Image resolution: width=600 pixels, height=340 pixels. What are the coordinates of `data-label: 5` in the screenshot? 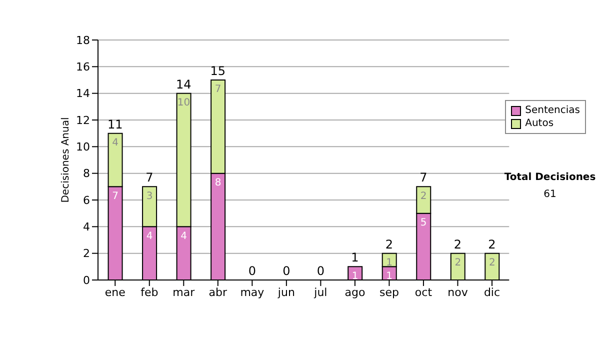 It's located at (423, 222).